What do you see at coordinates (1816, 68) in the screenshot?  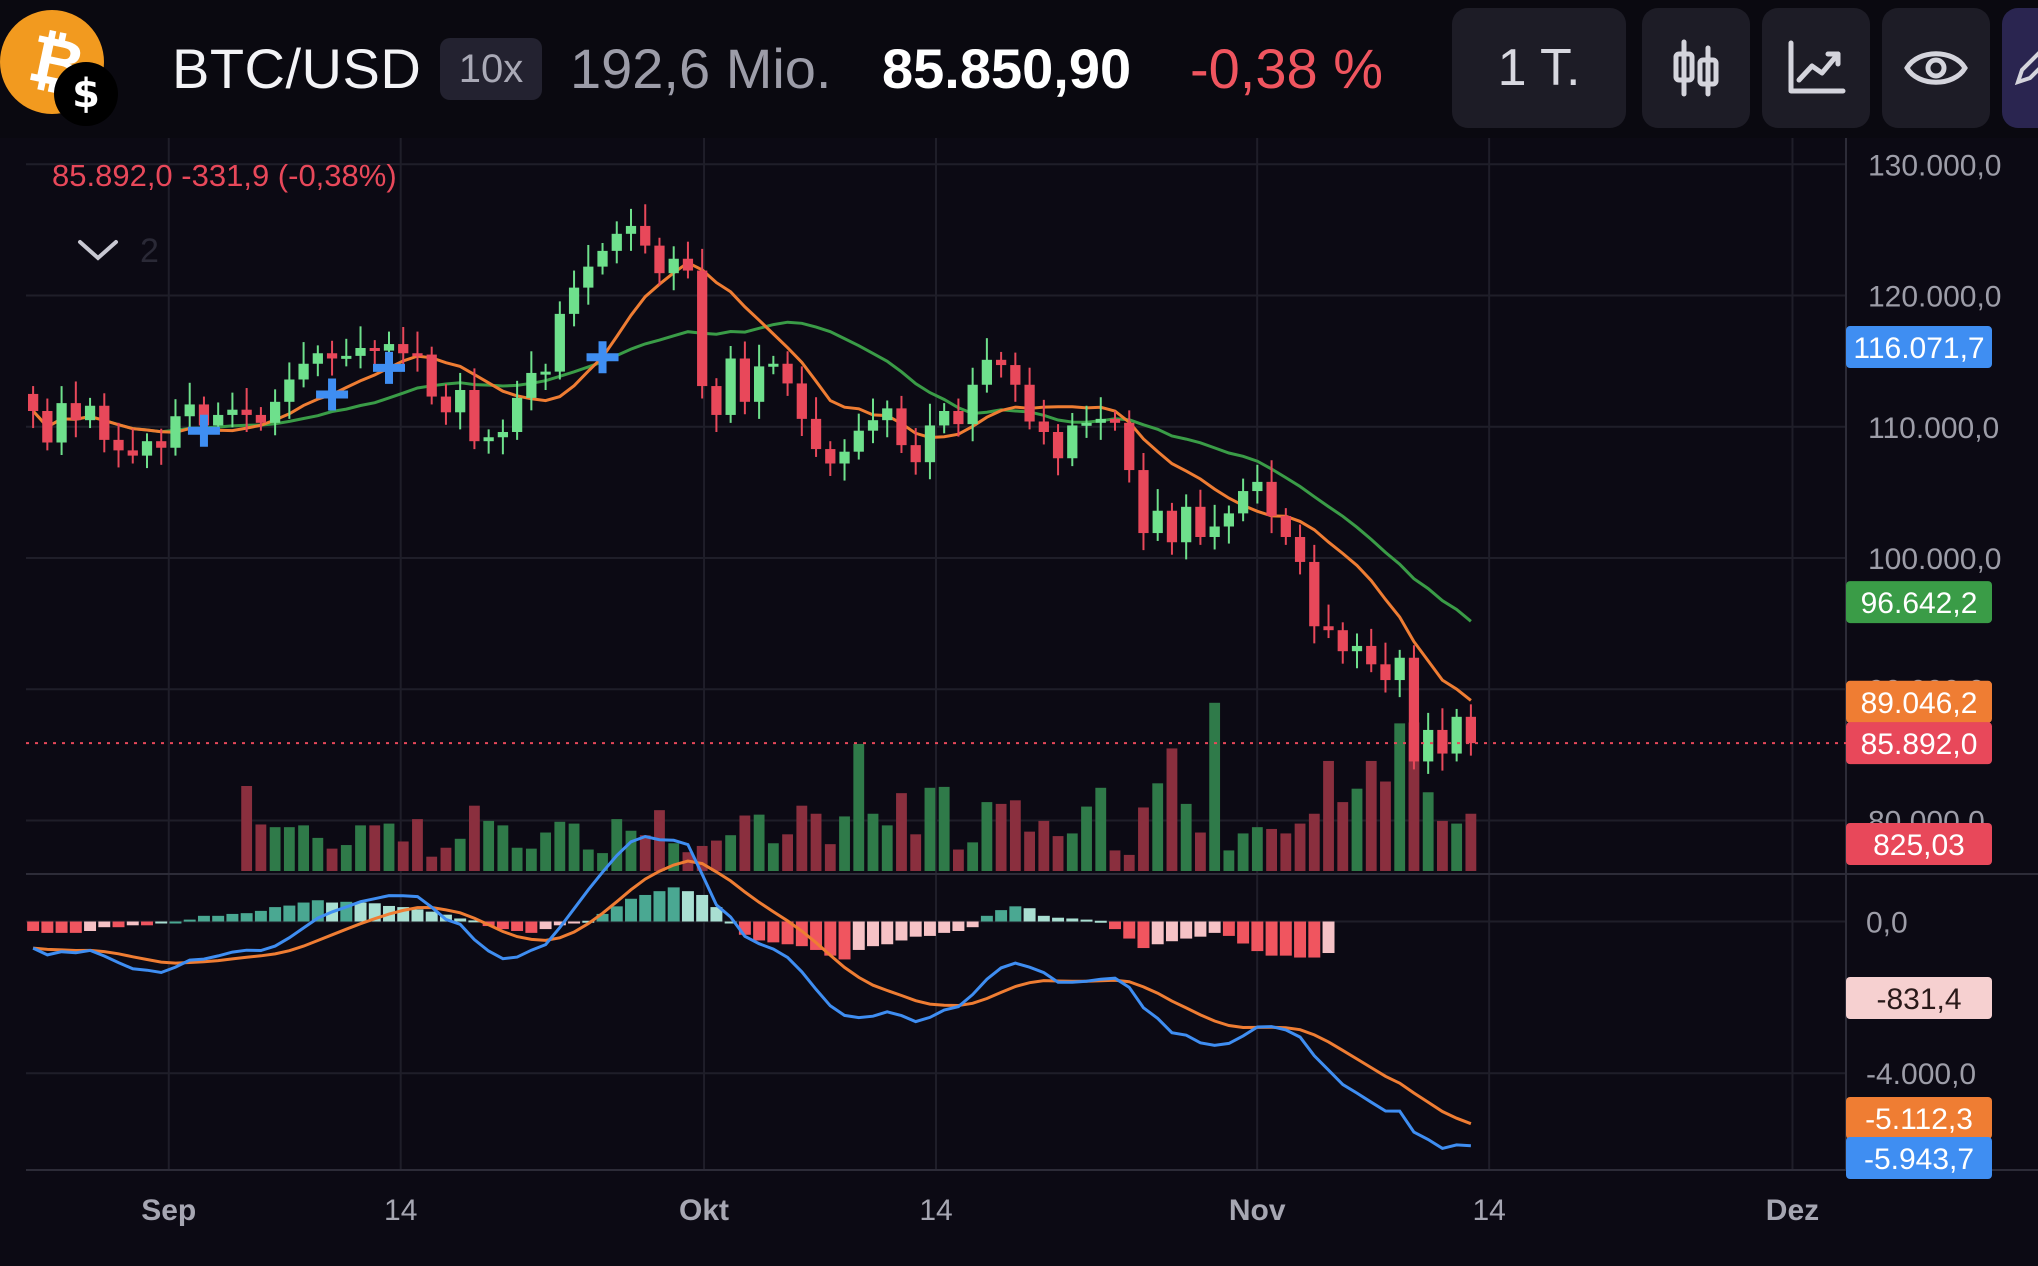 I see `indicators-button` at bounding box center [1816, 68].